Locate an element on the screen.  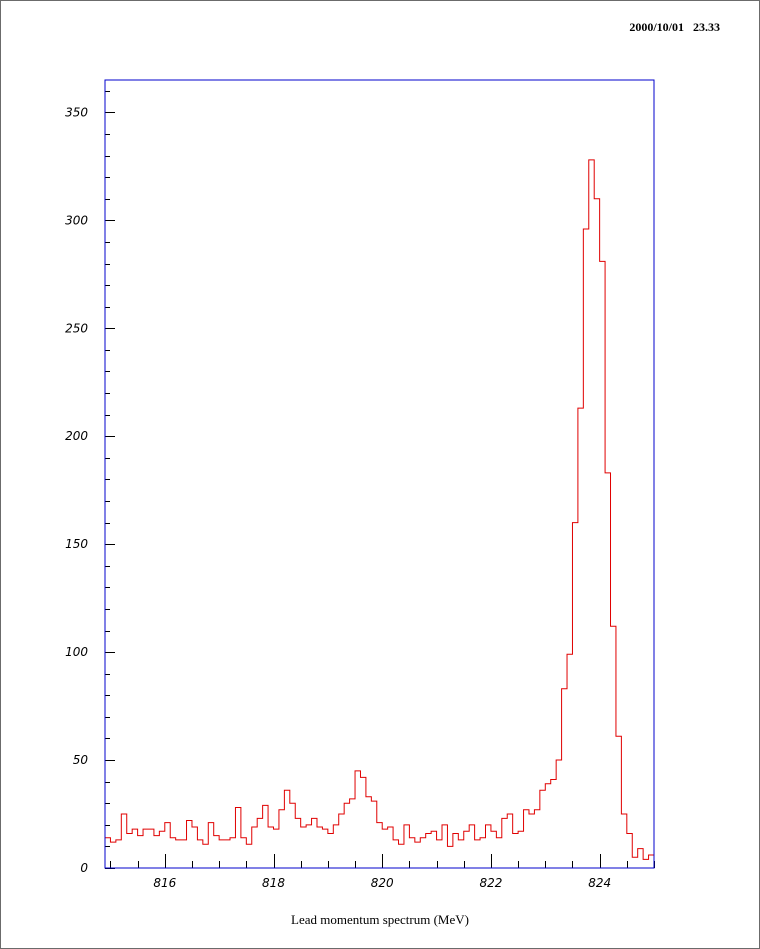
x-axis: 816 818 820 822 824 is located at coordinates (382, 872).